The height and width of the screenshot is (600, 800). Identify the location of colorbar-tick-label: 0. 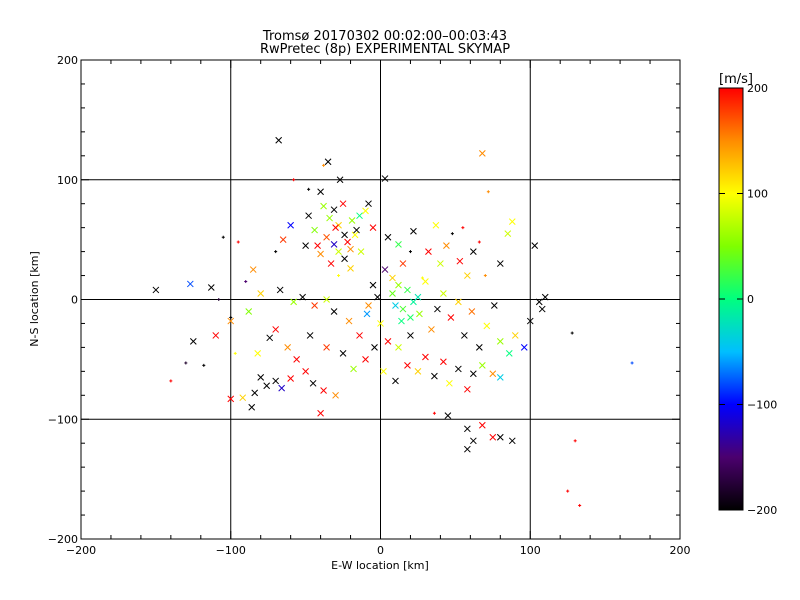
(750, 299).